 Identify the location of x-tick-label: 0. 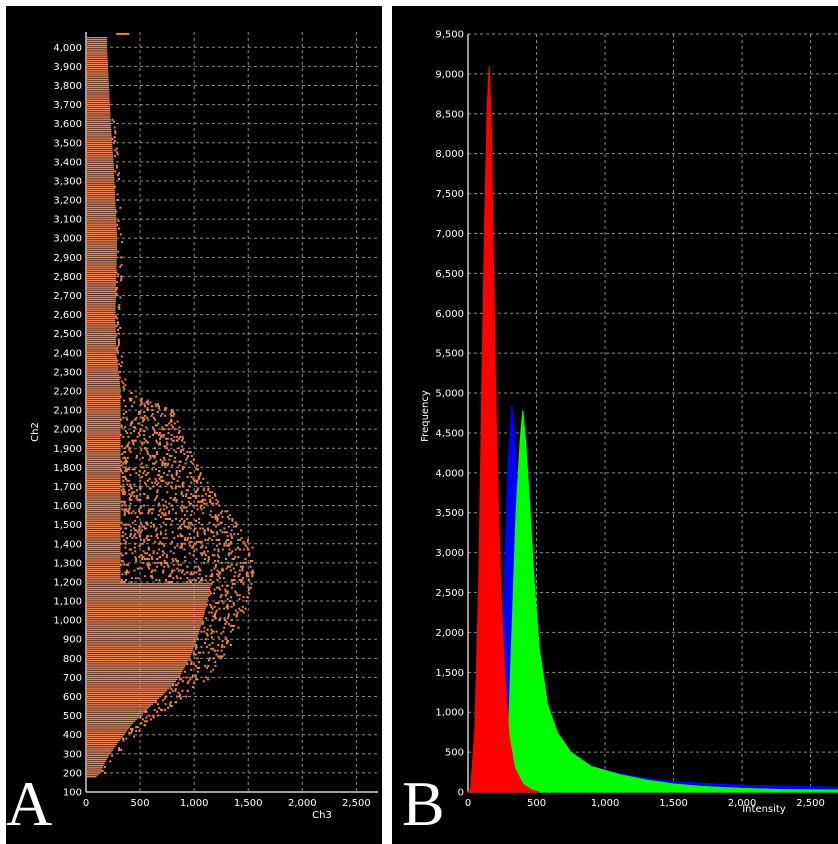
(86, 803).